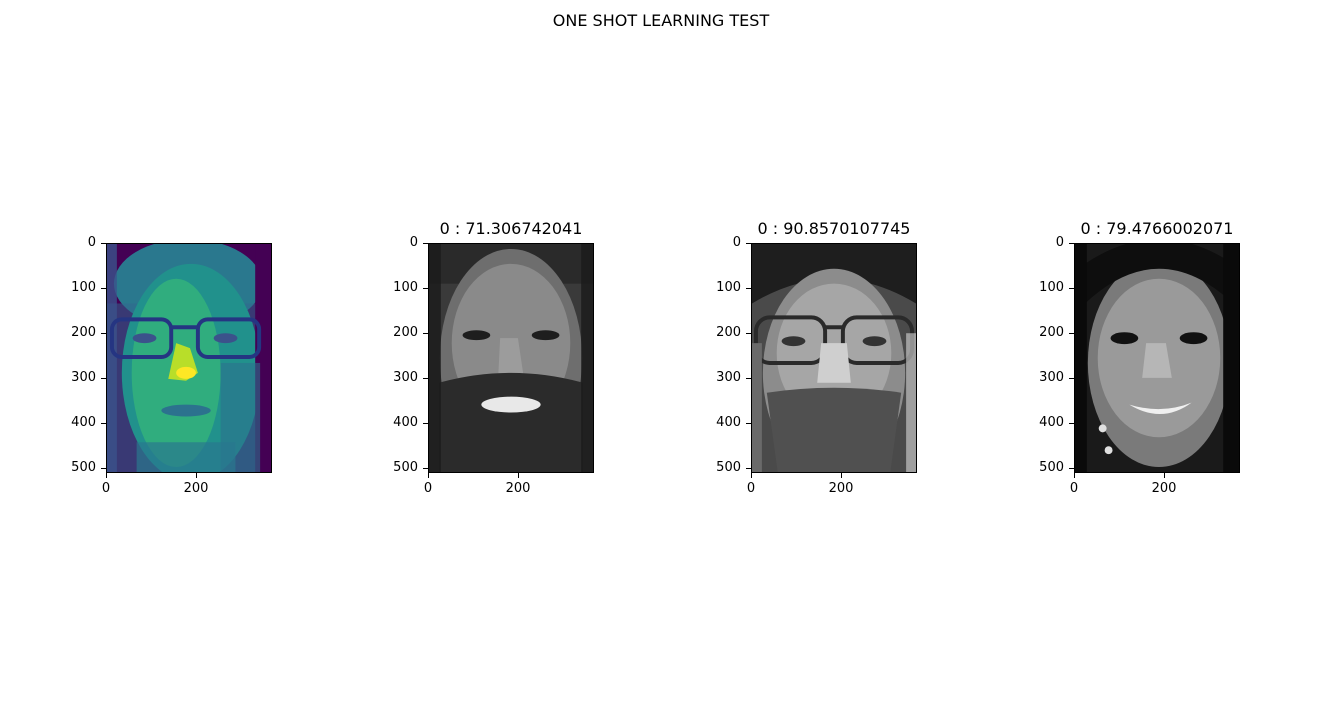 The height and width of the screenshot is (716, 1322). Describe the element at coordinates (834, 228) in the screenshot. I see `panel-title: 0 : 90.8570107745` at that location.